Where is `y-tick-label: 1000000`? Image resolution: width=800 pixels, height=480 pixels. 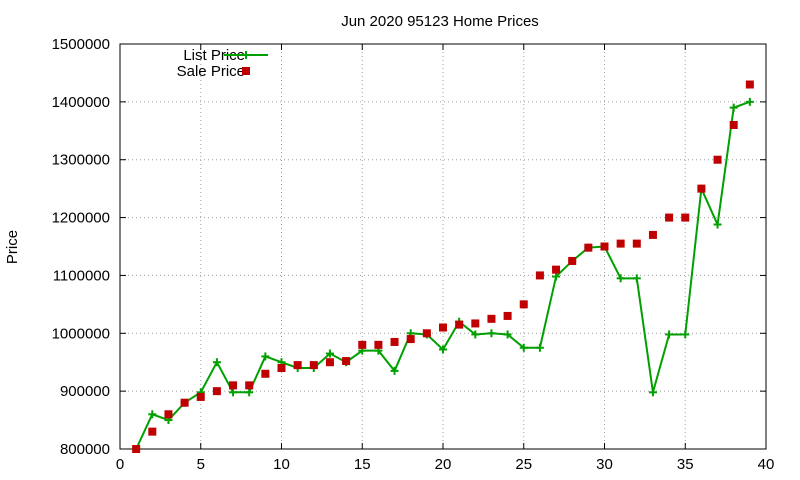
y-tick-label: 1000000 is located at coordinates (81, 333).